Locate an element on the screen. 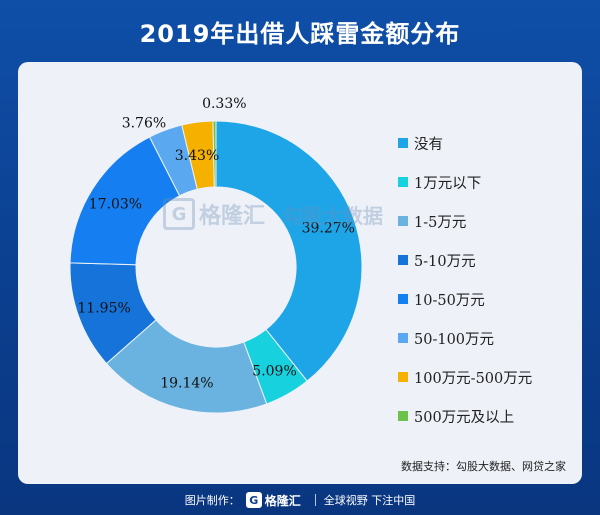 The height and width of the screenshot is (515, 600). legend-item-none: 没有 is located at coordinates (420, 143).